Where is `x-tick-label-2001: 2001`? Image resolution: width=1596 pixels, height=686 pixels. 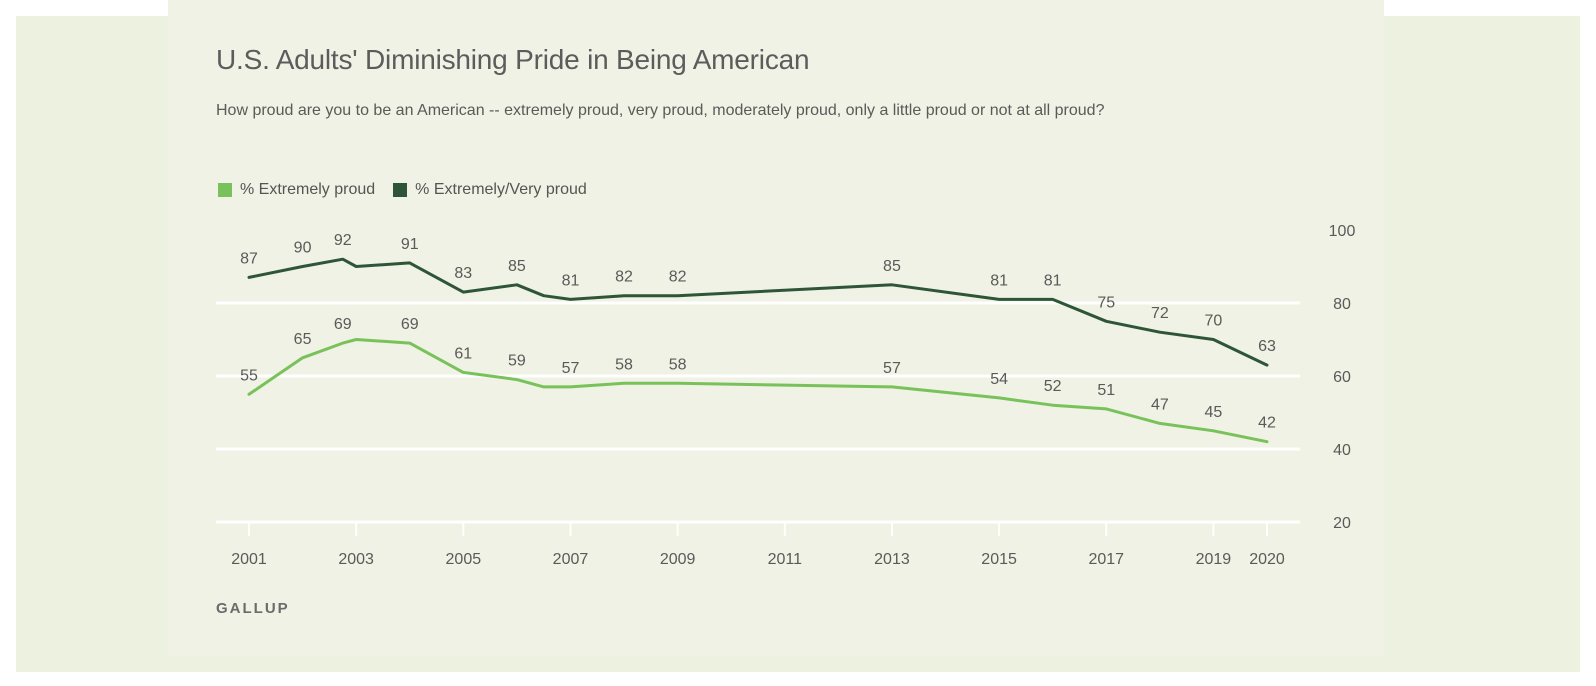 x-tick-label-2001: 2001 is located at coordinates (249, 559).